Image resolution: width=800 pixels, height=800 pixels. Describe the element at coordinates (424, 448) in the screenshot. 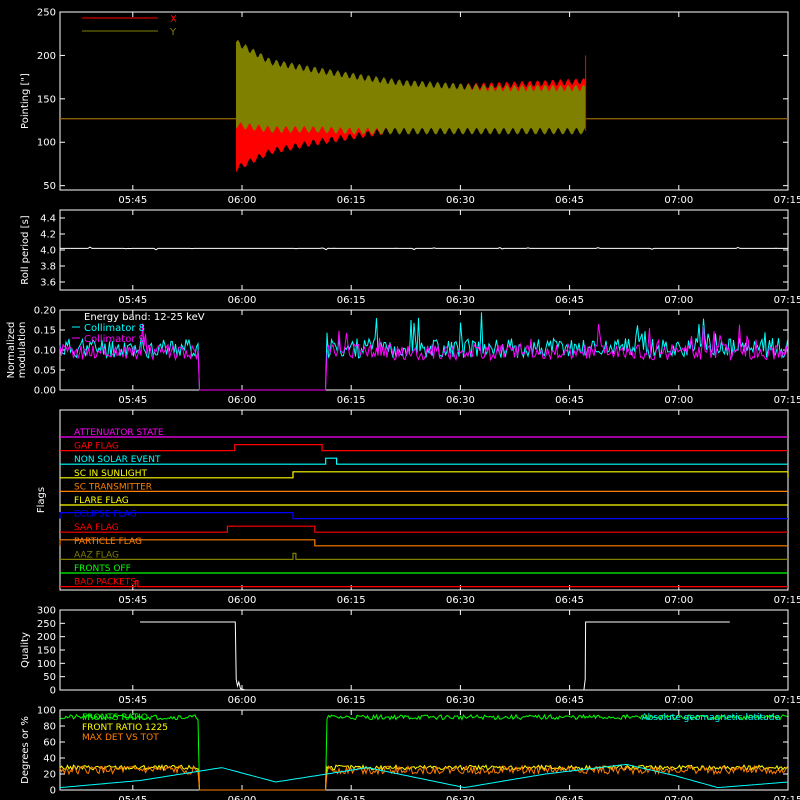

I see `flag-line-gap-flag` at that location.